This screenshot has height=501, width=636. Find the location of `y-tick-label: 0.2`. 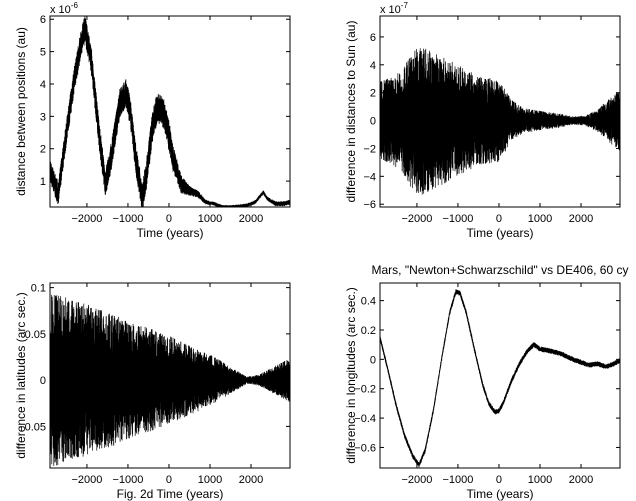

y-tick-label: 0.2 is located at coordinates (368, 331).